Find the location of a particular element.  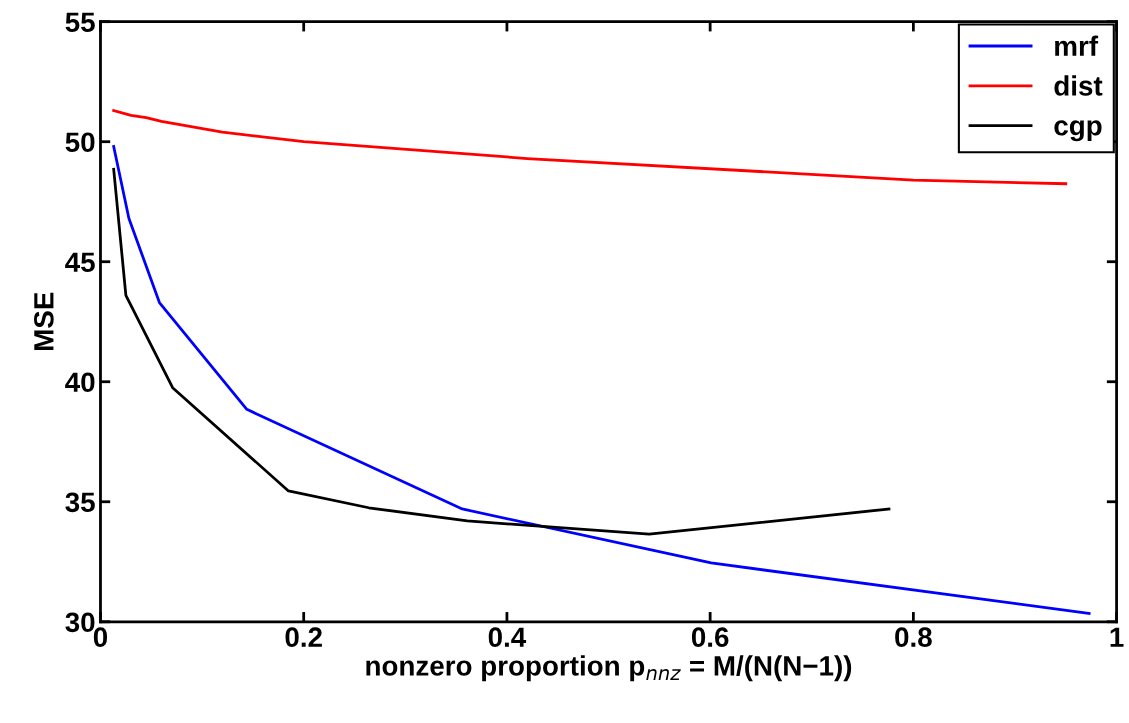

x-axis-title: nonzero proportion p$_{nnz}$ = M/(N(N−1)) is located at coordinates (609, 668).